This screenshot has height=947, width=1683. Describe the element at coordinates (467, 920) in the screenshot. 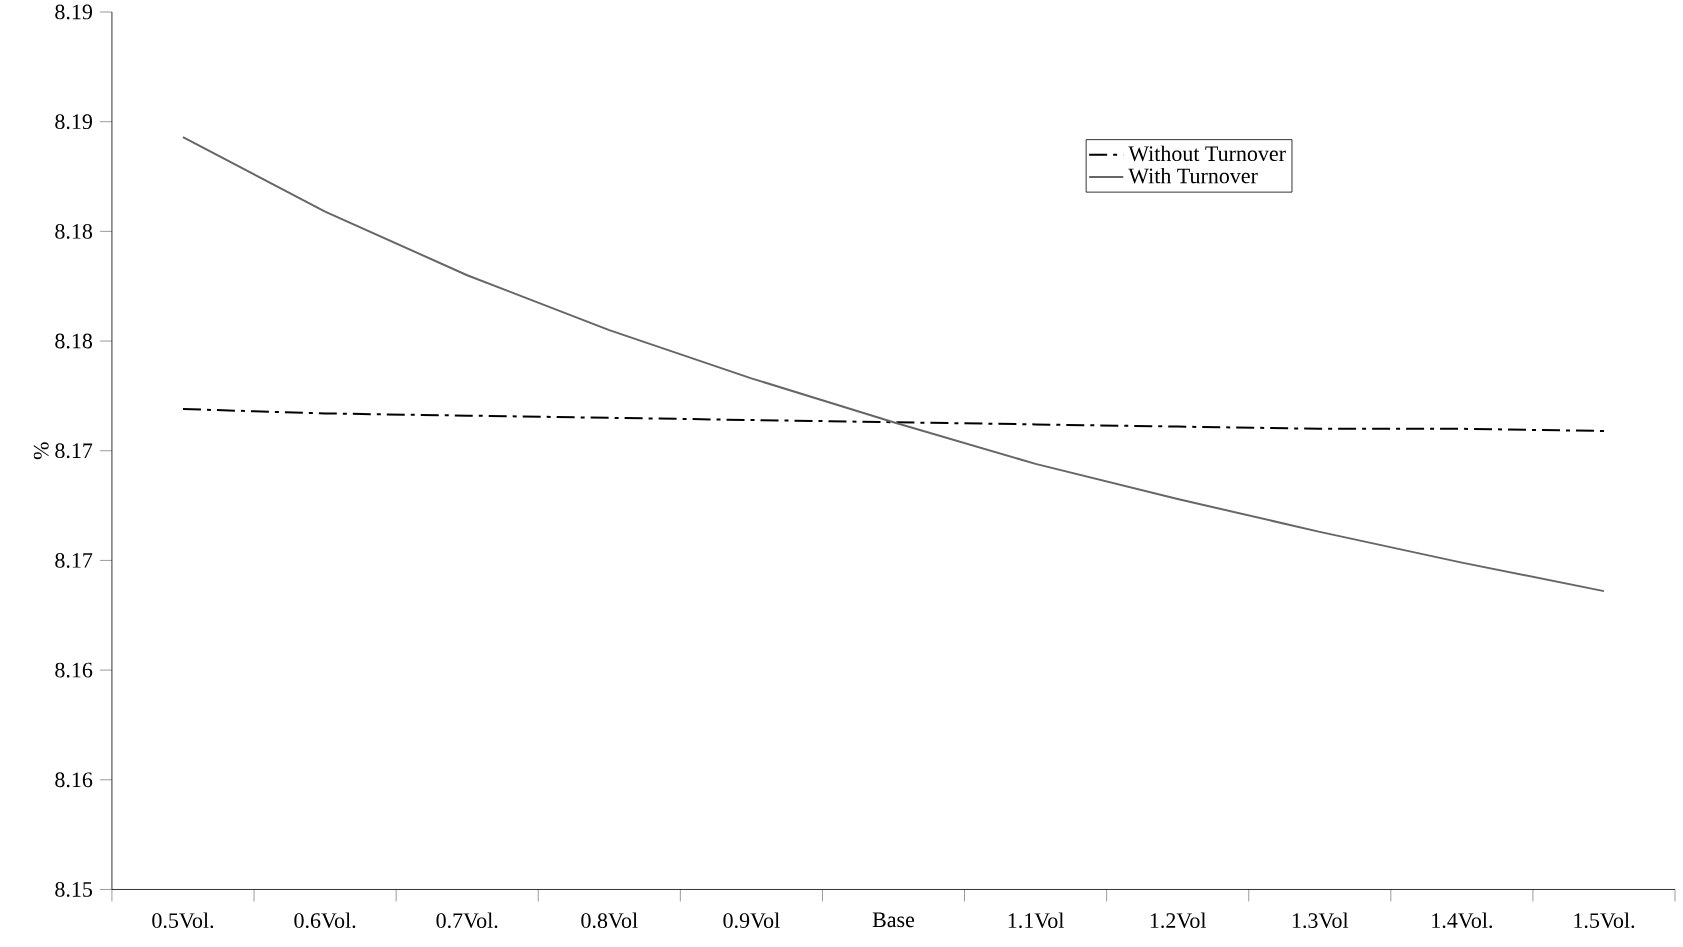

I see `x-tick-label: 0.7Vol.` at that location.